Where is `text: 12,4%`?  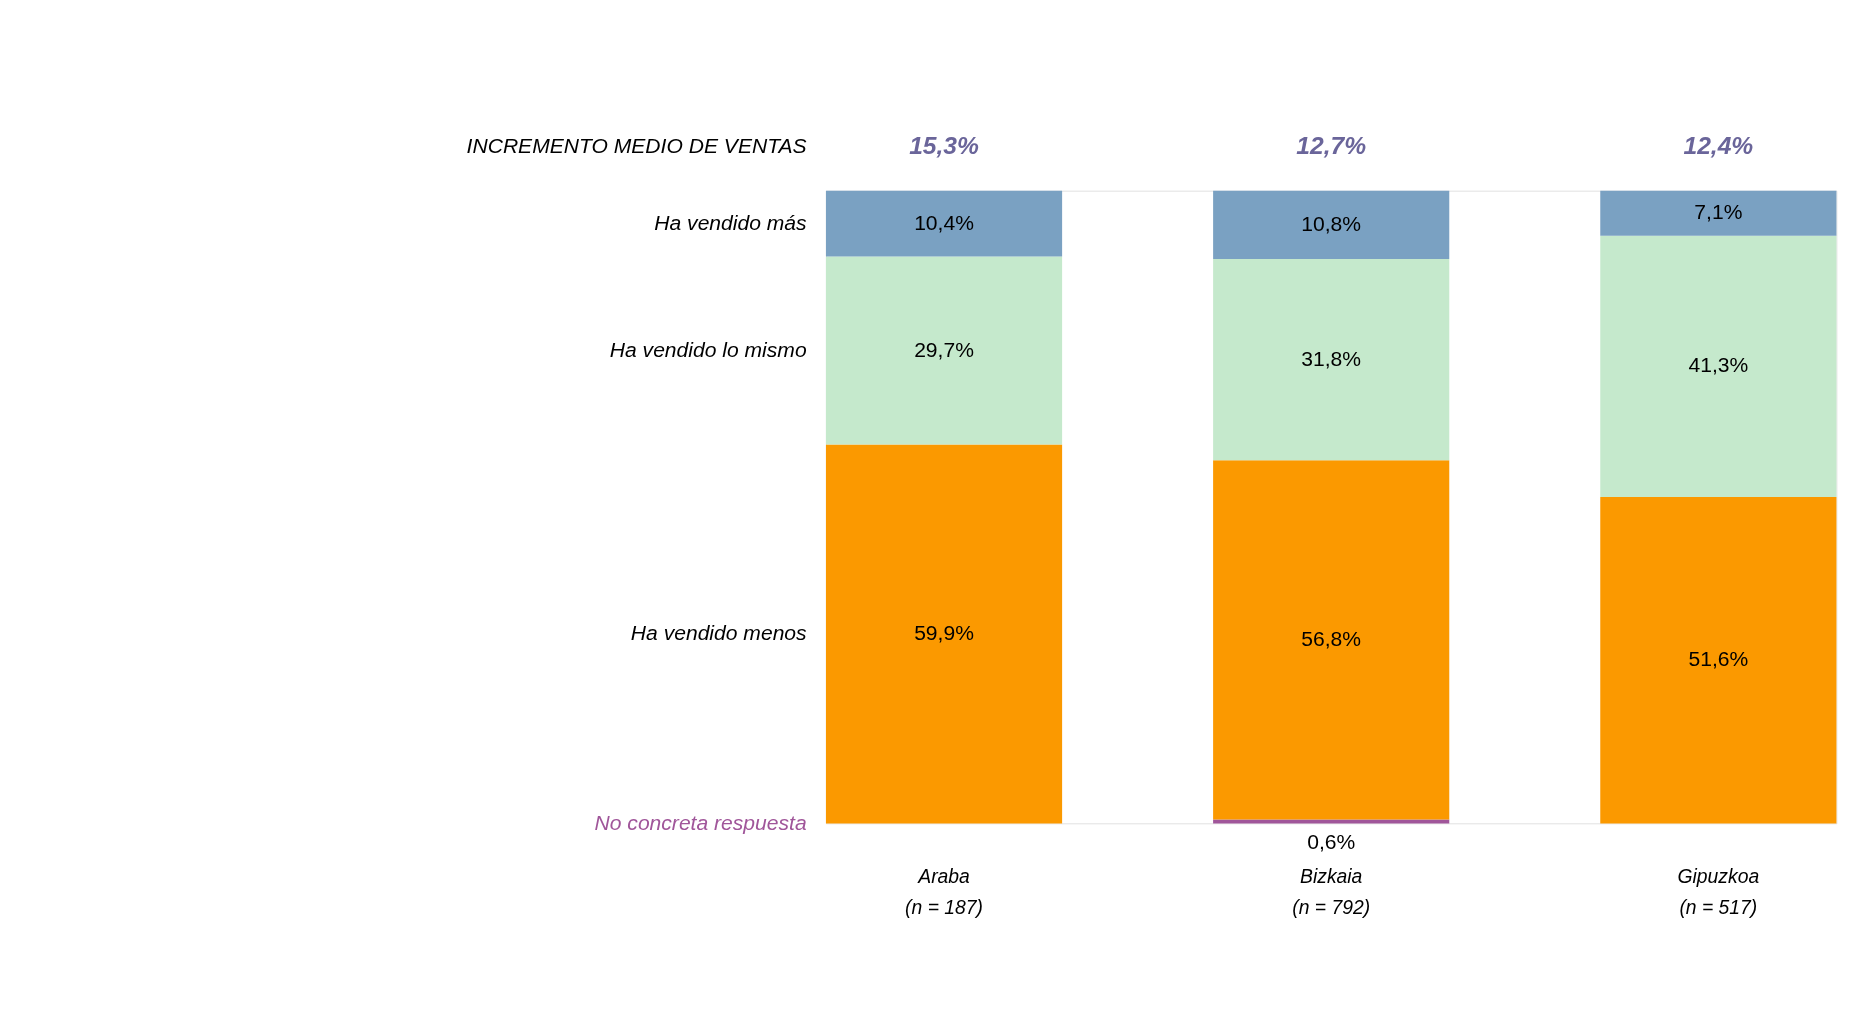
text: 12,4% is located at coordinates (1718, 145).